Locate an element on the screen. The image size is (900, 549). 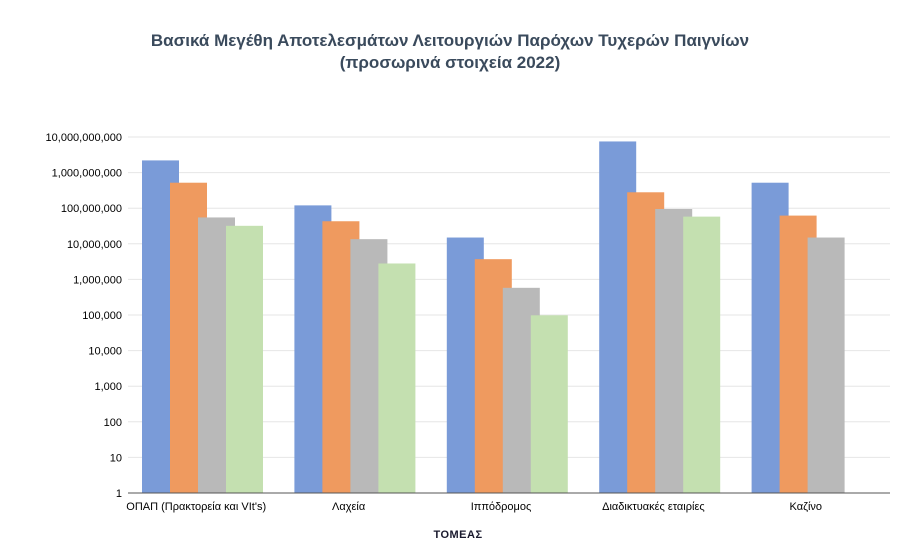
y-tick-label: 10,000,000 is located at coordinates (94, 245).